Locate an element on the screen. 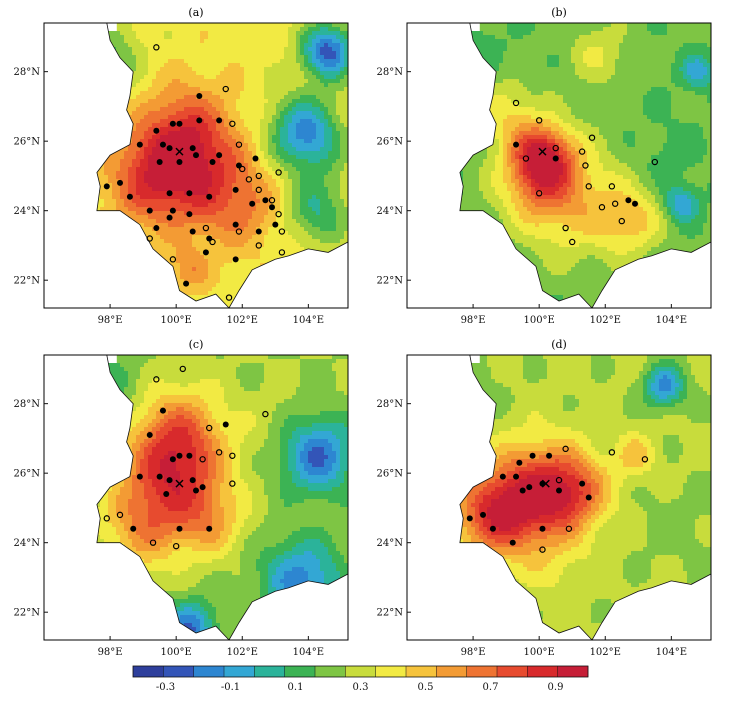 This screenshot has width=732, height=701. colorbar-label: -0.1 is located at coordinates (230, 687).